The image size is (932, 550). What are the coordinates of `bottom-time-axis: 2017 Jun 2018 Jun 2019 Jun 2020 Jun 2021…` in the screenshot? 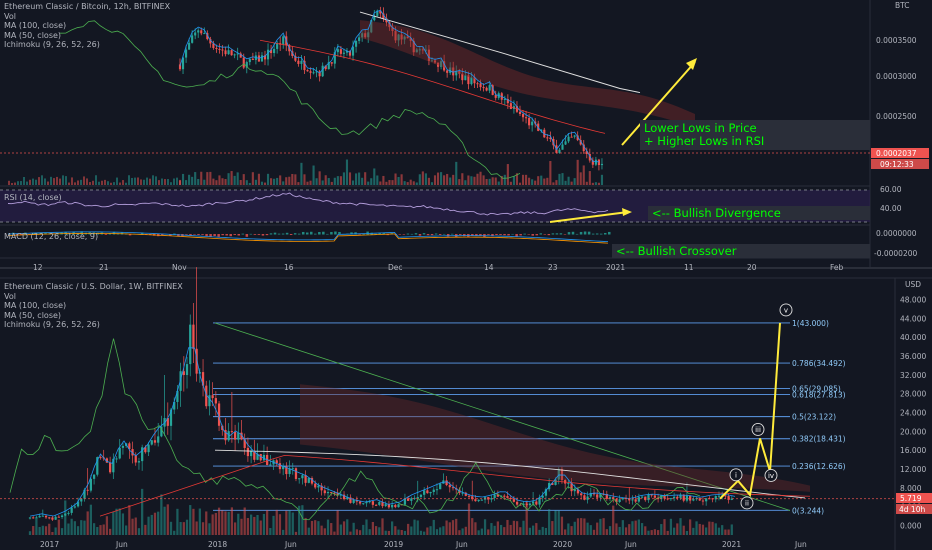 It's located at (423, 544).